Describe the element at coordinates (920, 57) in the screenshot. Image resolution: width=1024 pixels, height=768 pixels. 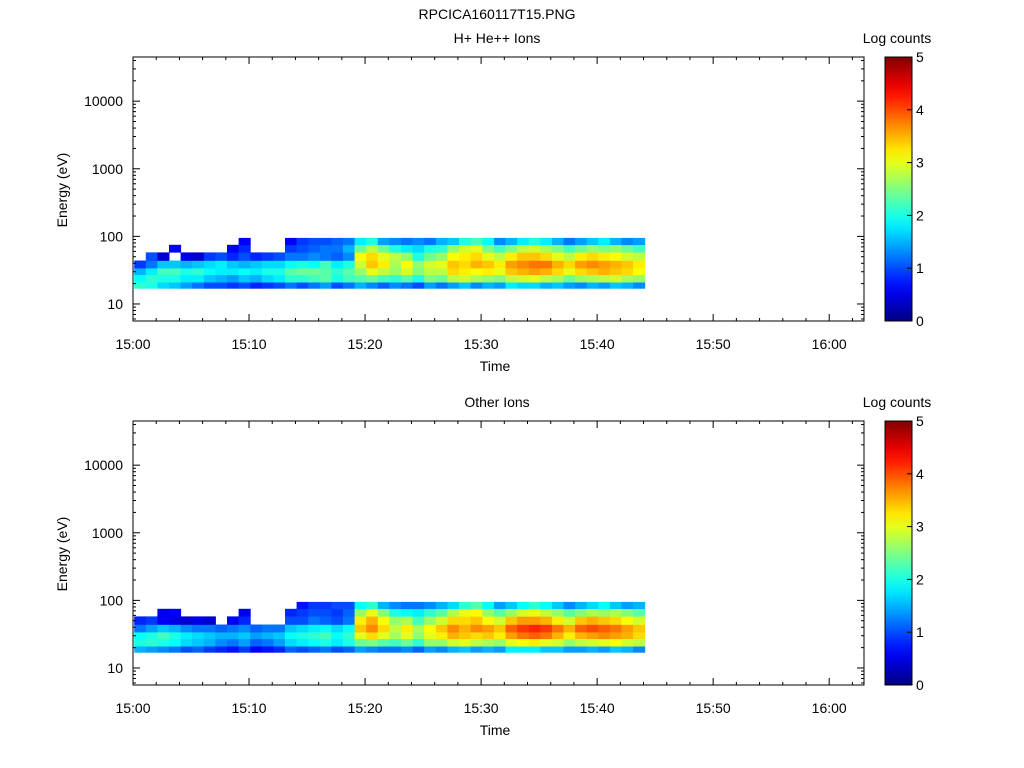
I see `colorbar-tick-label: 5` at that location.